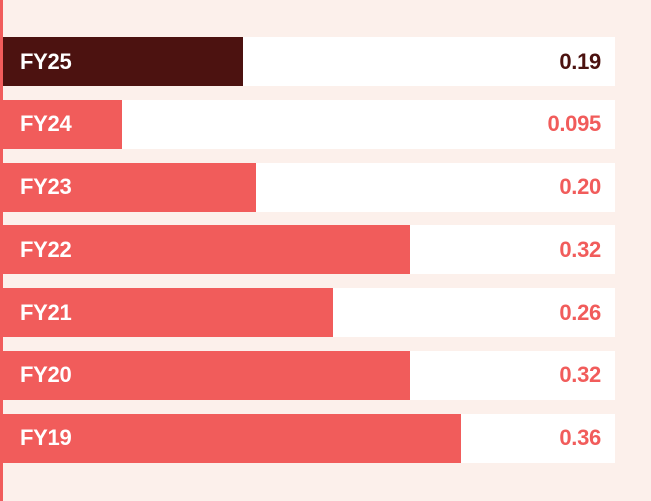  I want to click on value-label: 0.19, so click(580, 61).